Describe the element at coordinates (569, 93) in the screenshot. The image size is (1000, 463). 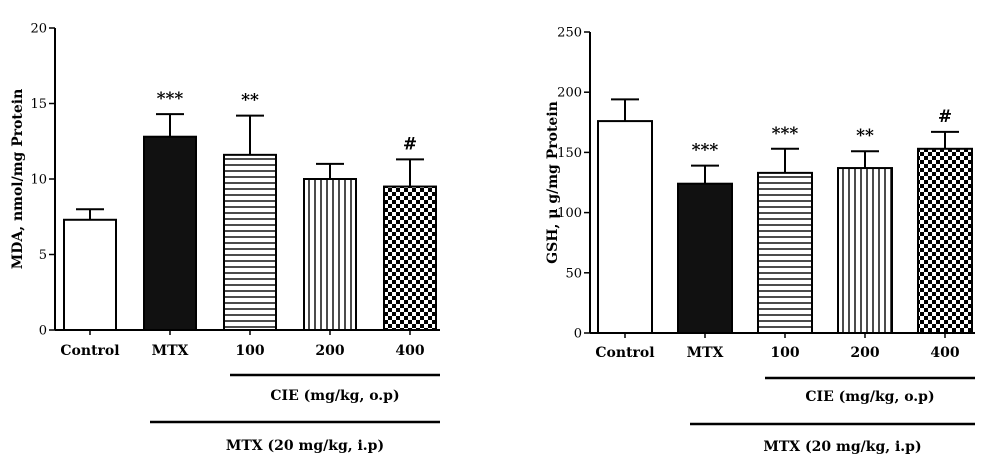
I see `y-tick-label: 200` at that location.